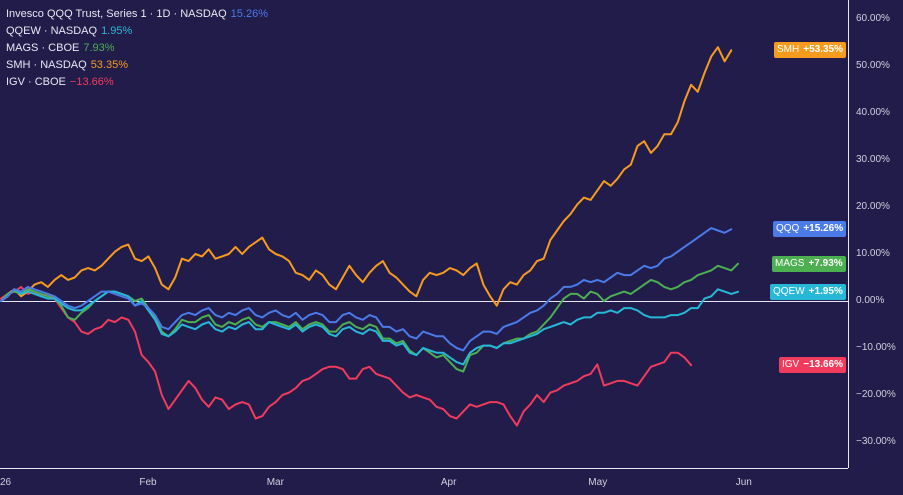  What do you see at coordinates (788, 229) in the screenshot?
I see `tag-symbol: QQQ` at bounding box center [788, 229].